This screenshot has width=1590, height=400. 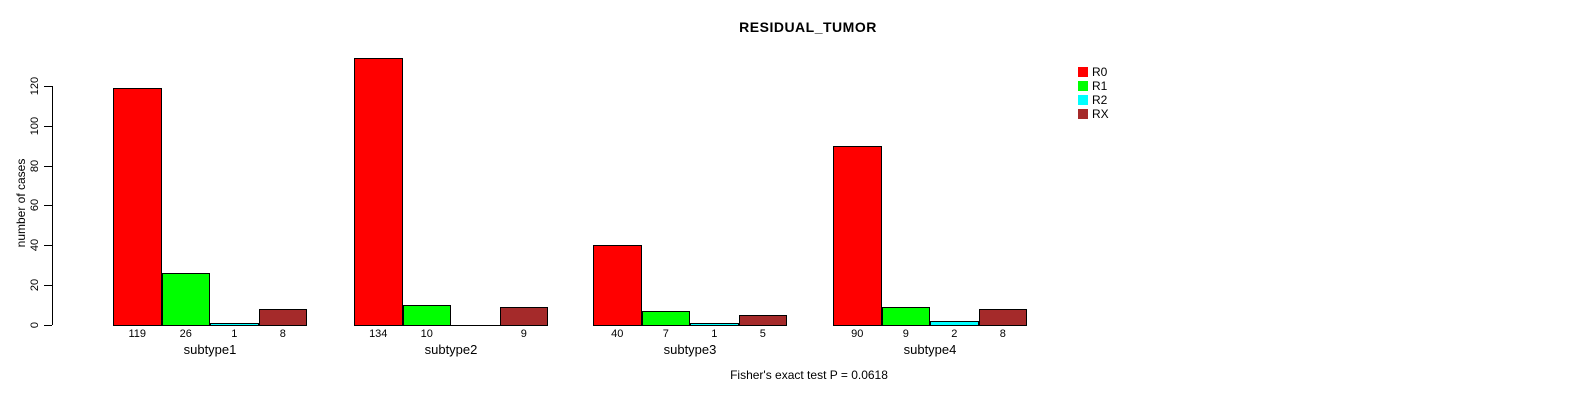 I want to click on y-tick-label: 40, so click(x=35, y=245).